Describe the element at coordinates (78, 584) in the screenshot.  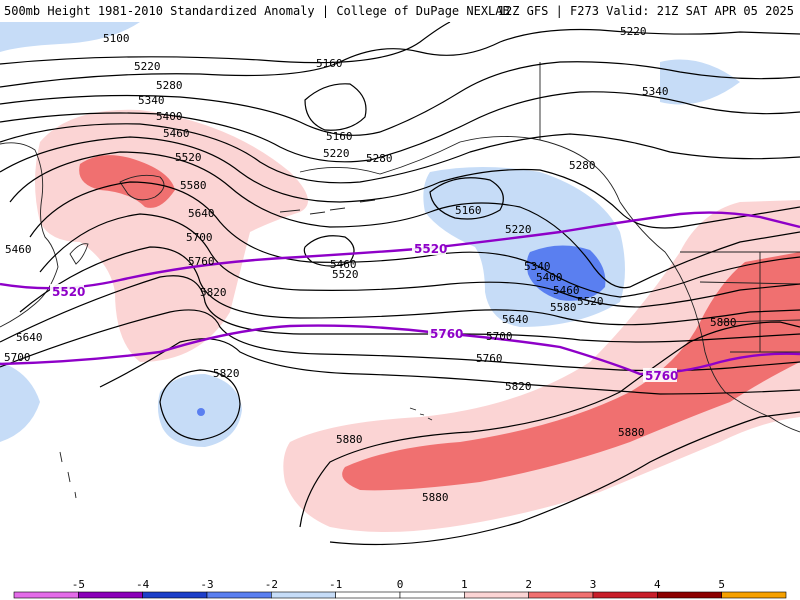
I see `colorbar-tick-label: -5` at that location.